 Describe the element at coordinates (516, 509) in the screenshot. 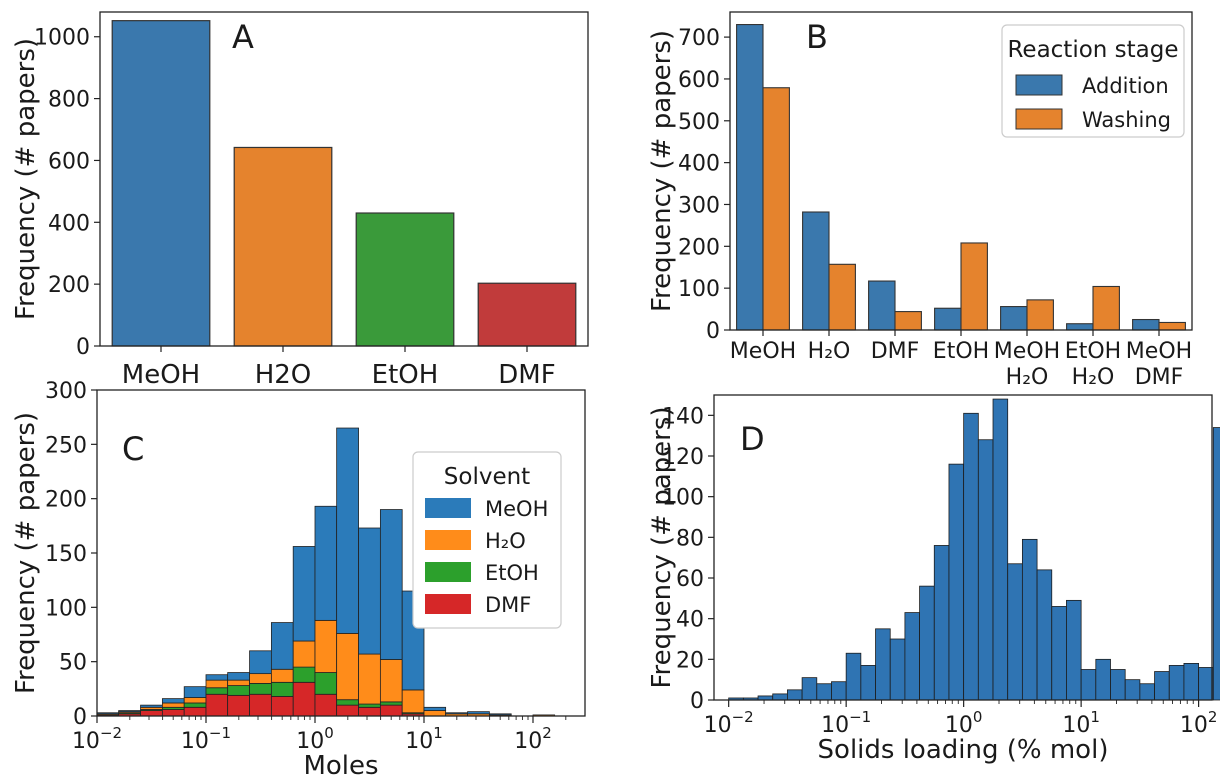

I see `panel-c-legend-label-meoh: MeOH` at that location.